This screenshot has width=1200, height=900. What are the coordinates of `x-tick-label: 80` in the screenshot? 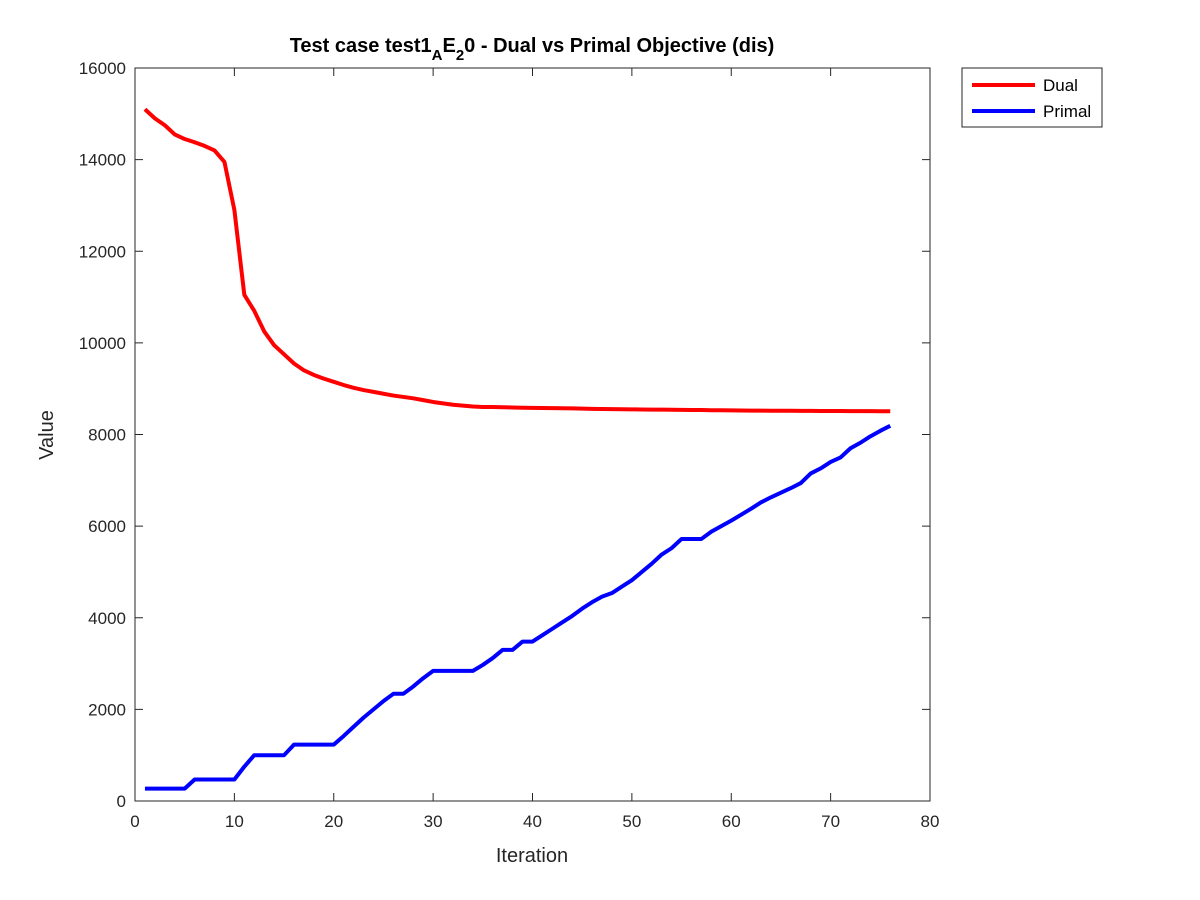 It's located at (930, 821).